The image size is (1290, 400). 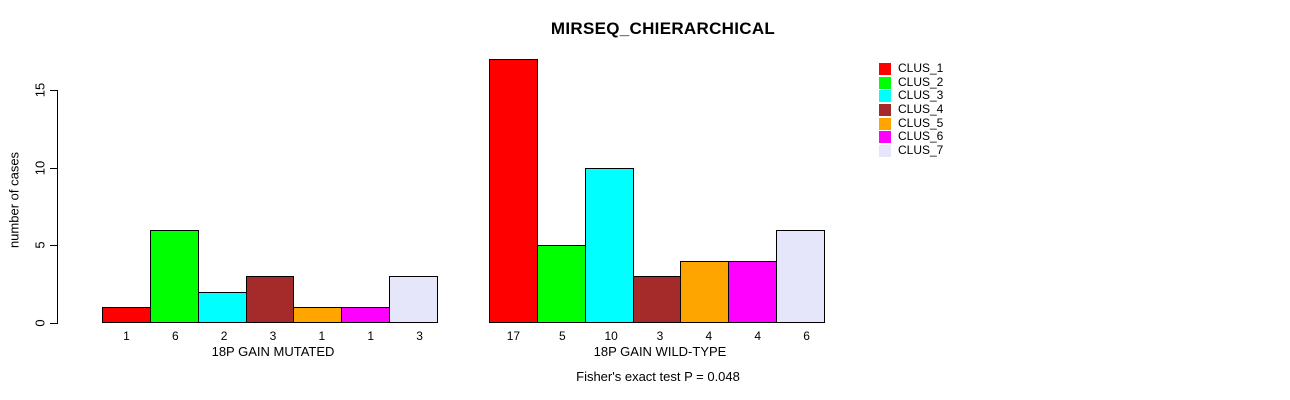 What do you see at coordinates (40, 90) in the screenshot?
I see `y-axis-tick-label: 15` at bounding box center [40, 90].